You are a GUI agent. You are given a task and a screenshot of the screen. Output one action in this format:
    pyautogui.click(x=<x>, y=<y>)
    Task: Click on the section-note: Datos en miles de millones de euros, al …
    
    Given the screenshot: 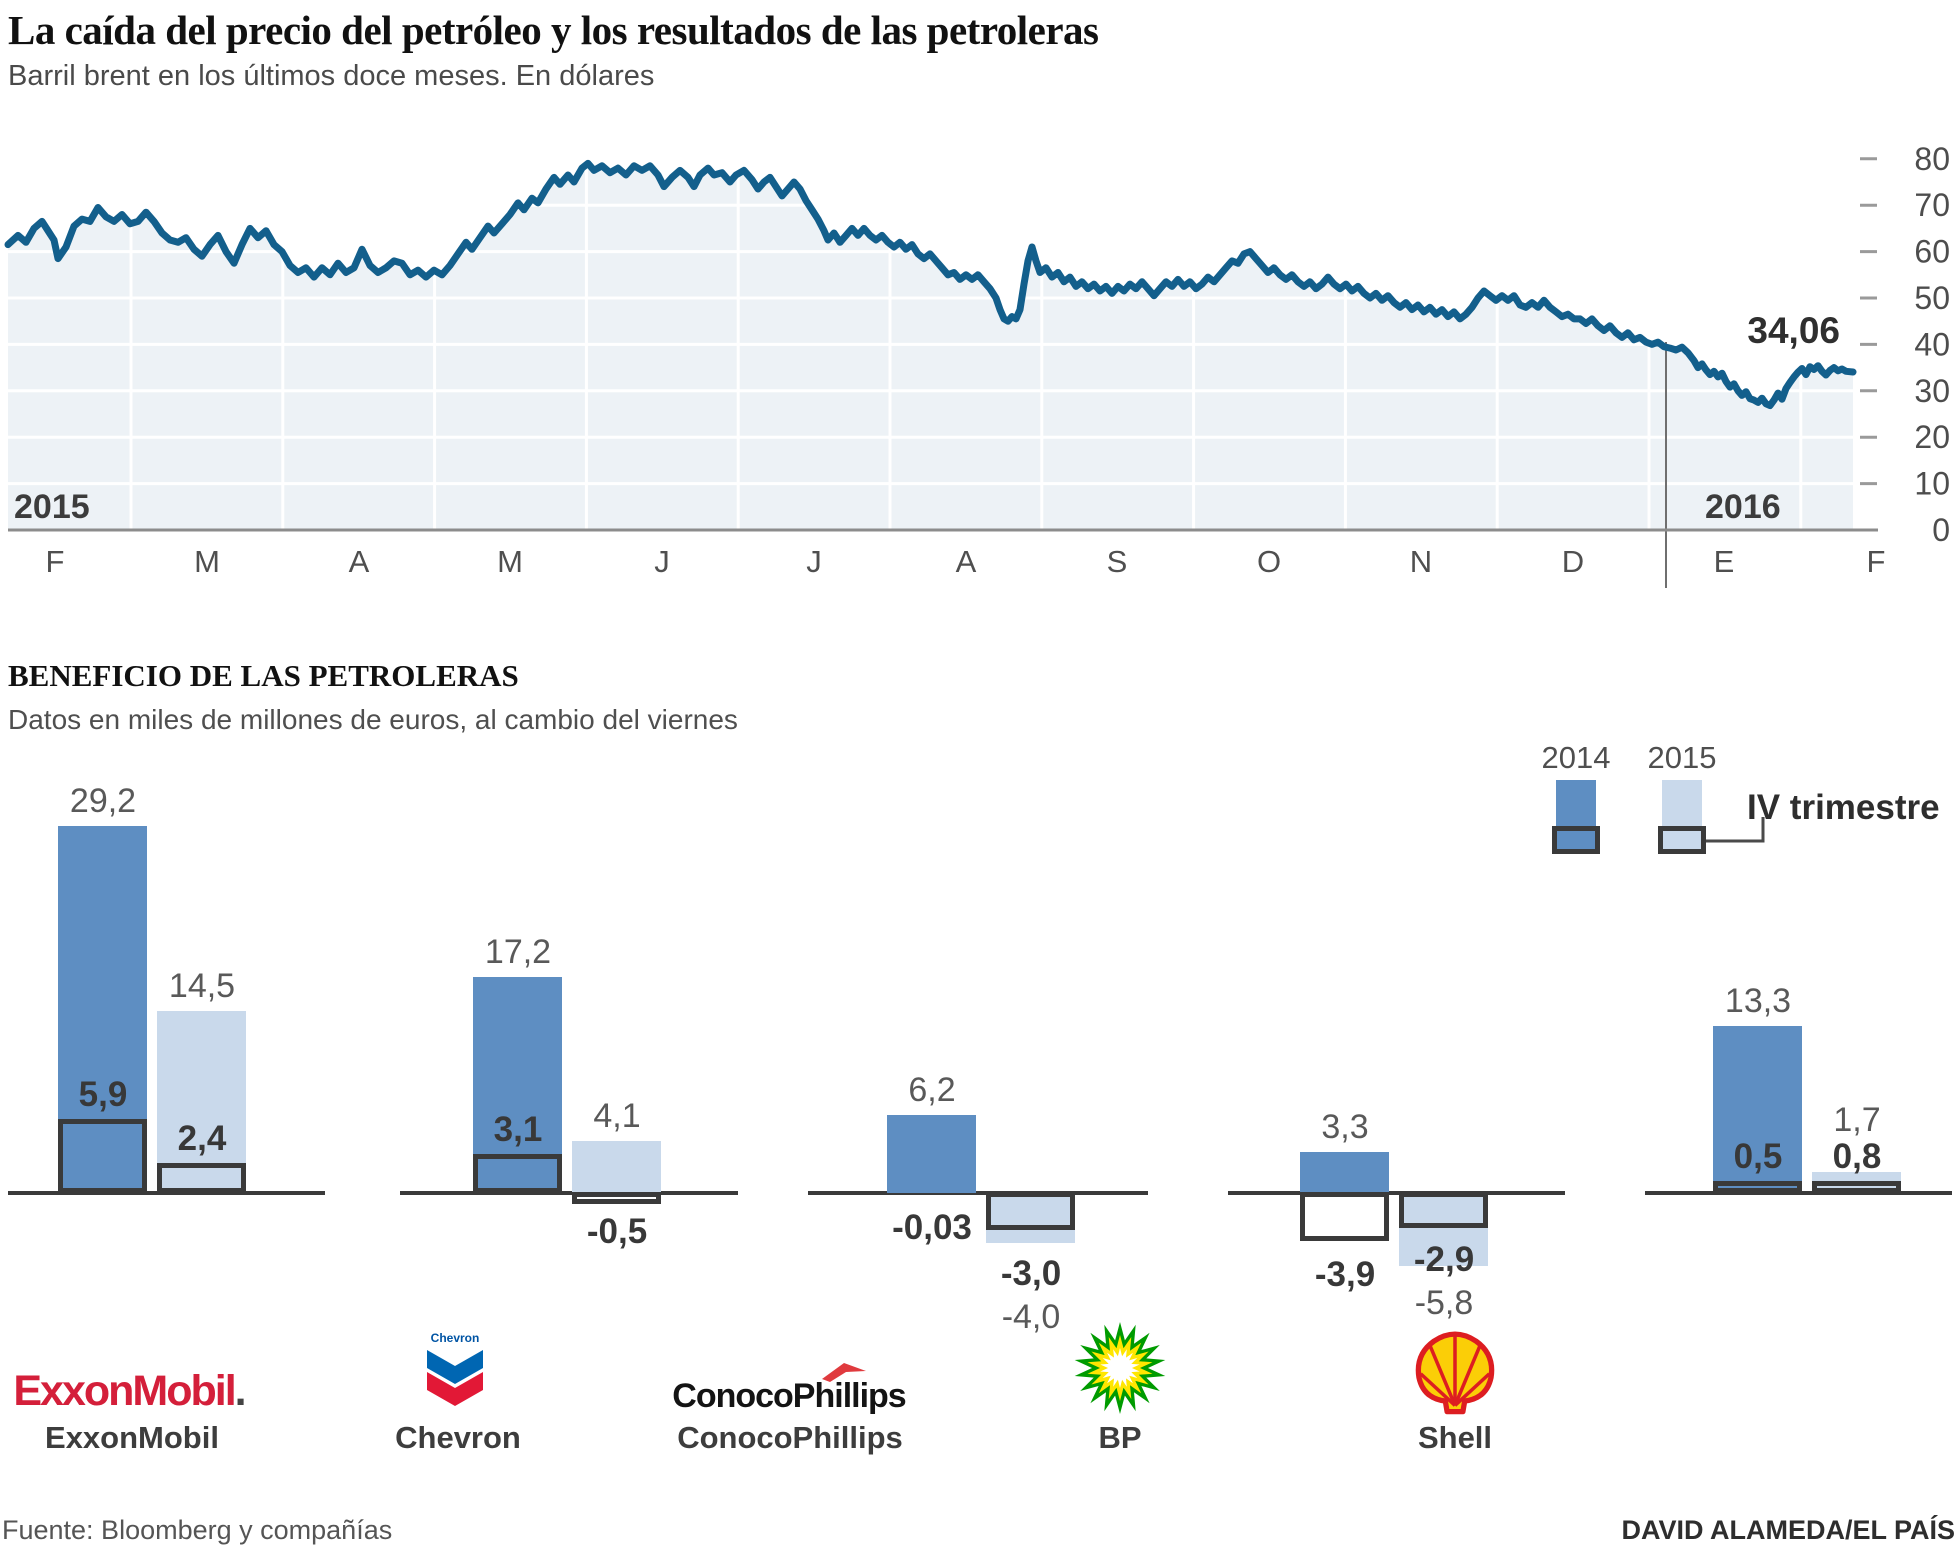 What is the action you would take?
    pyautogui.click(x=373, y=719)
    